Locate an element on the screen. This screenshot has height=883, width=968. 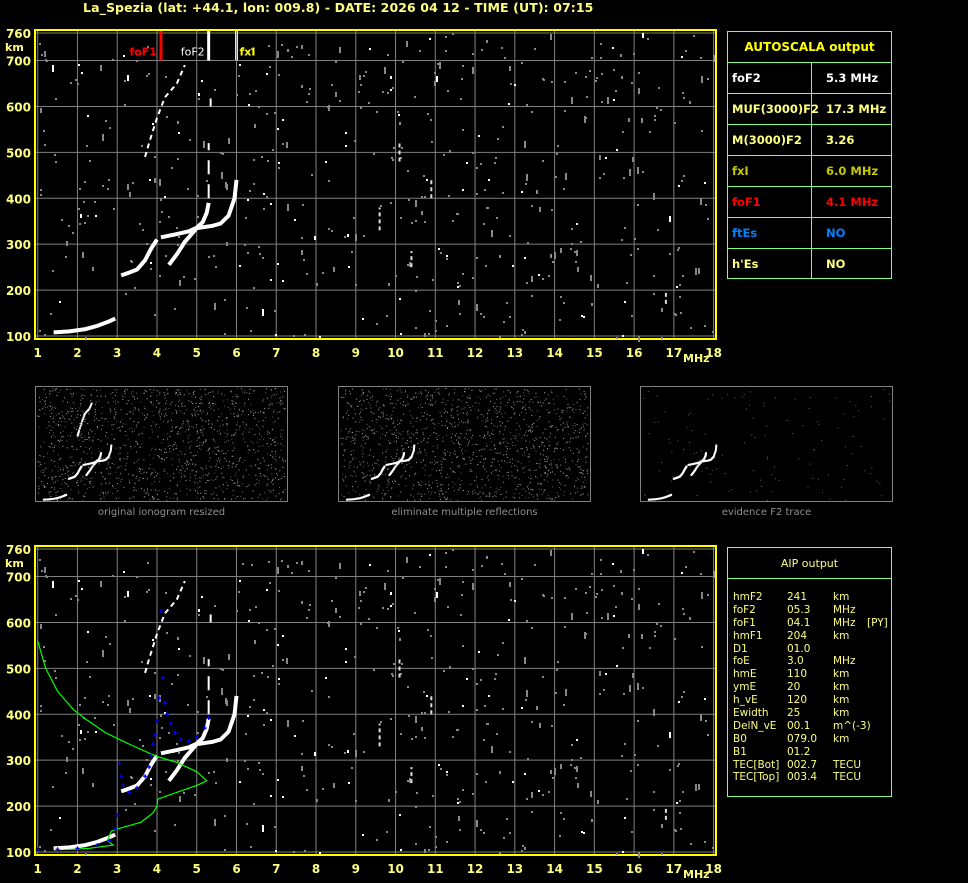
x-tick-label: 14 is located at coordinates (554, 869).